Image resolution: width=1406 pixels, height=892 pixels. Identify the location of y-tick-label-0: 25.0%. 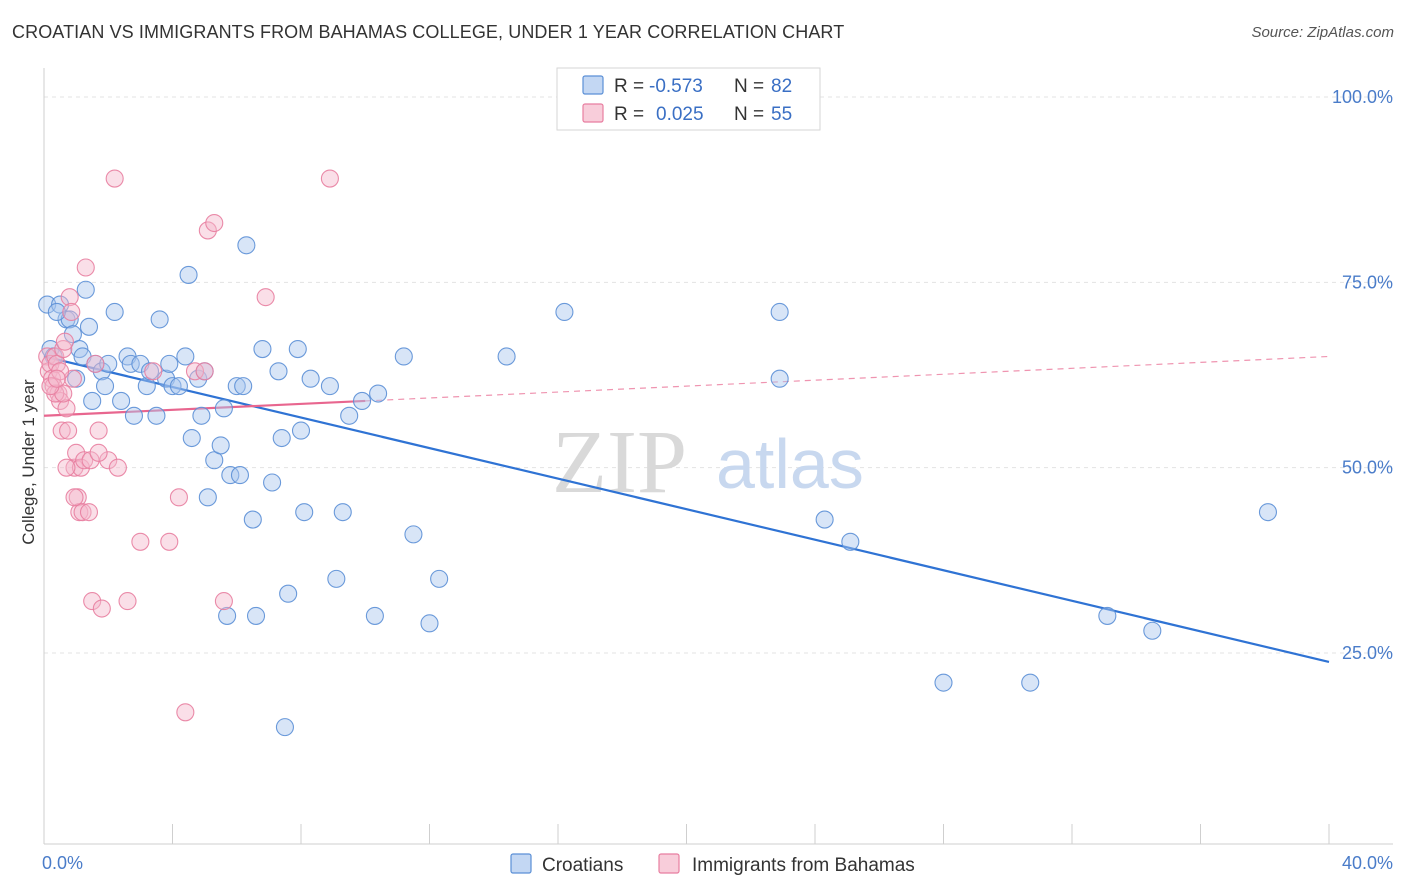
(1367, 653).